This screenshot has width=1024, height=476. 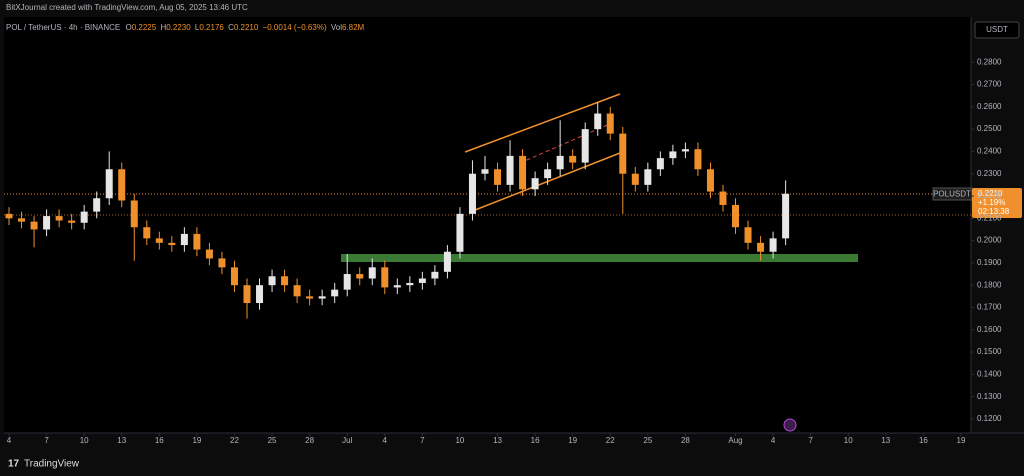 I want to click on ohlc-value: 0.2225, so click(x=144, y=27).